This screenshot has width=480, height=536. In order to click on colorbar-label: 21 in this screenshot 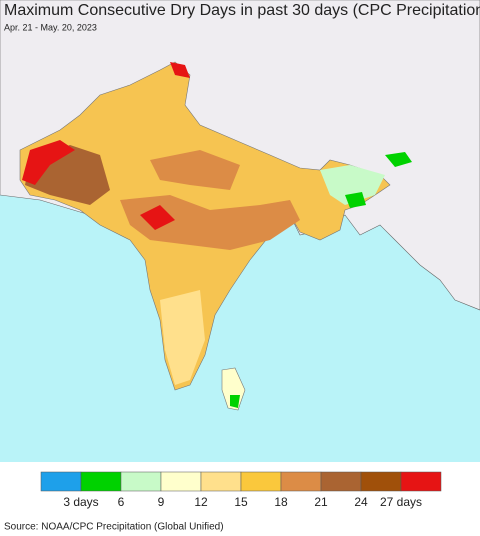, I will do `click(321, 502)`.